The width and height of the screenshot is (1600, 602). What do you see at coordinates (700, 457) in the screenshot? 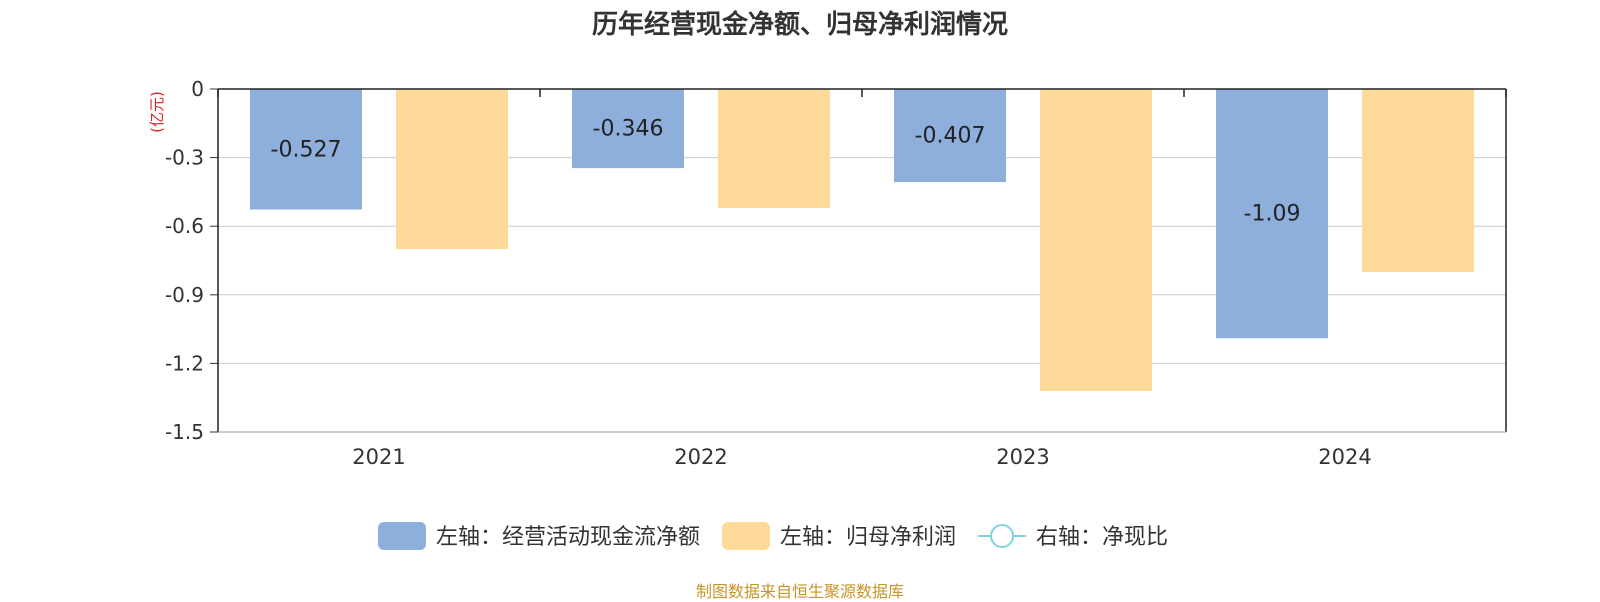
I see `x-tick-label: 2022` at bounding box center [700, 457].